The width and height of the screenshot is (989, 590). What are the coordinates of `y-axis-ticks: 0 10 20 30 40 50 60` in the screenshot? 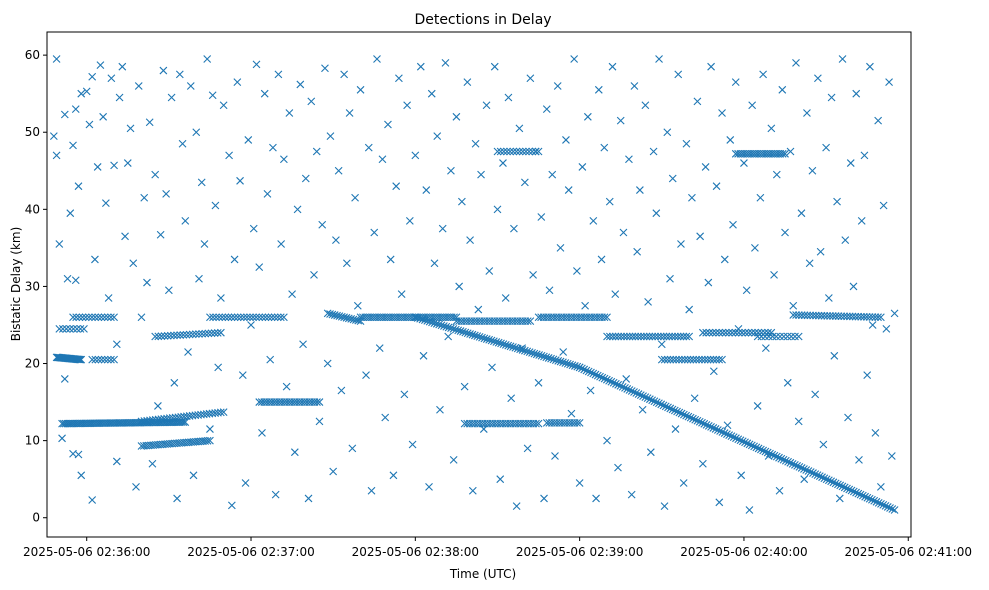 It's located at (36, 286).